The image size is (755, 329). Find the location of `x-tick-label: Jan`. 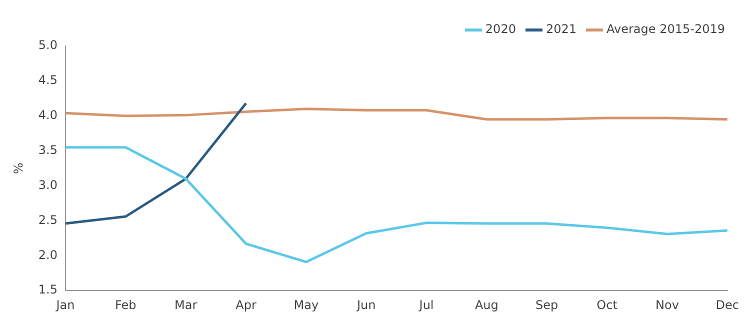

x-tick-label: Jan is located at coordinates (65, 305).